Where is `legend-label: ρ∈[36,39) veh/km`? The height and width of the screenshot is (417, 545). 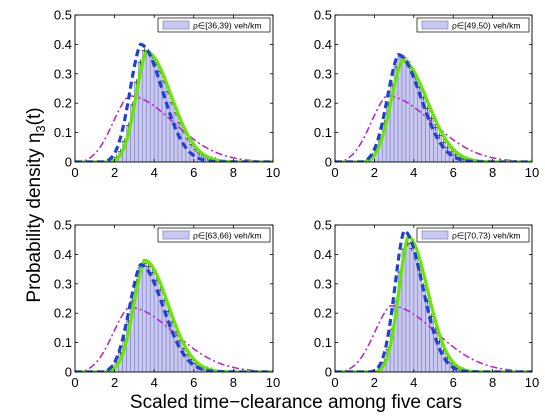 legend-label: ρ∈[36,39) veh/km is located at coordinates (227, 26).